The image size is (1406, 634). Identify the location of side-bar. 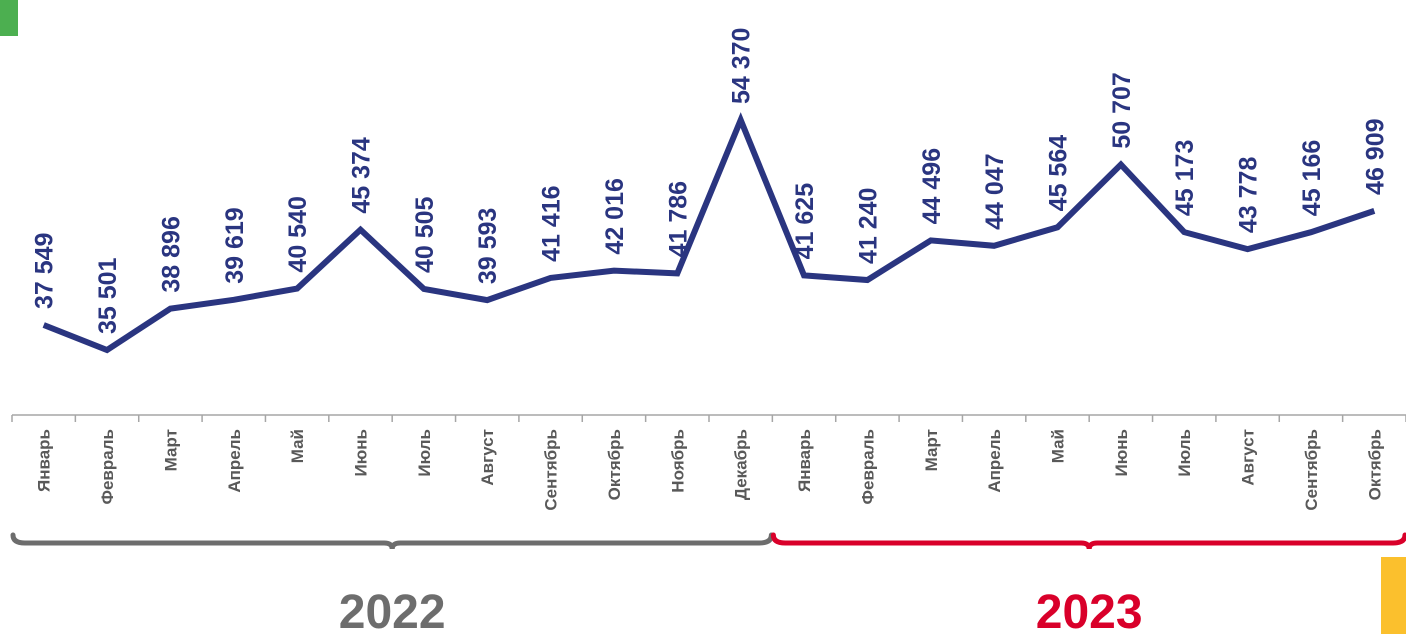
(1393, 595).